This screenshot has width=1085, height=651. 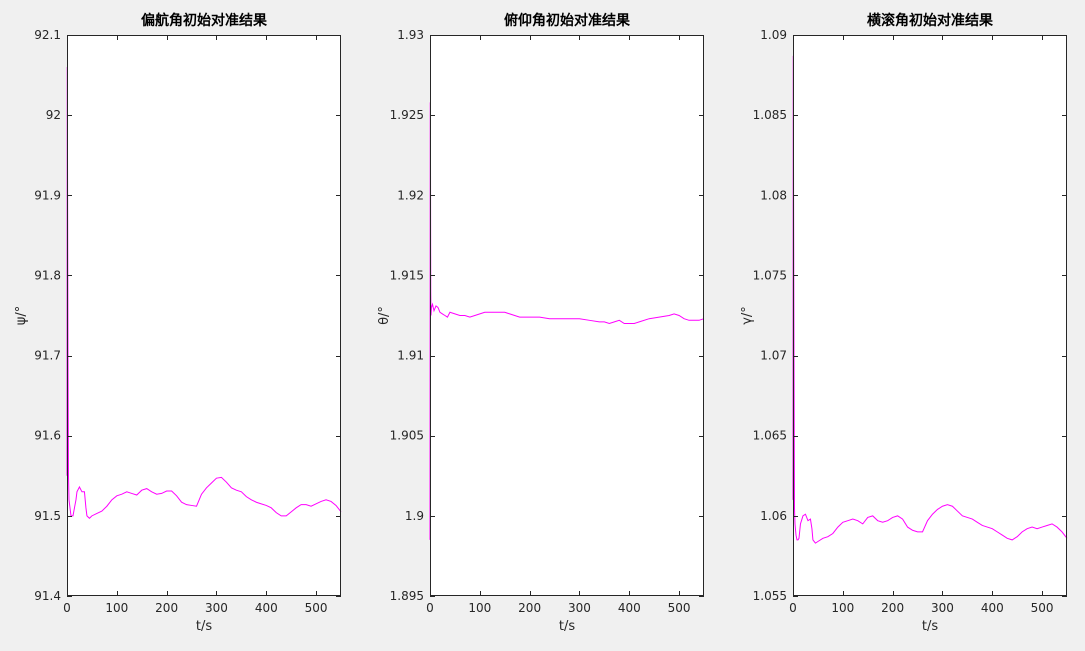 What do you see at coordinates (166, 608) in the screenshot?
I see `yaw-x-tick-label: 200` at bounding box center [166, 608].